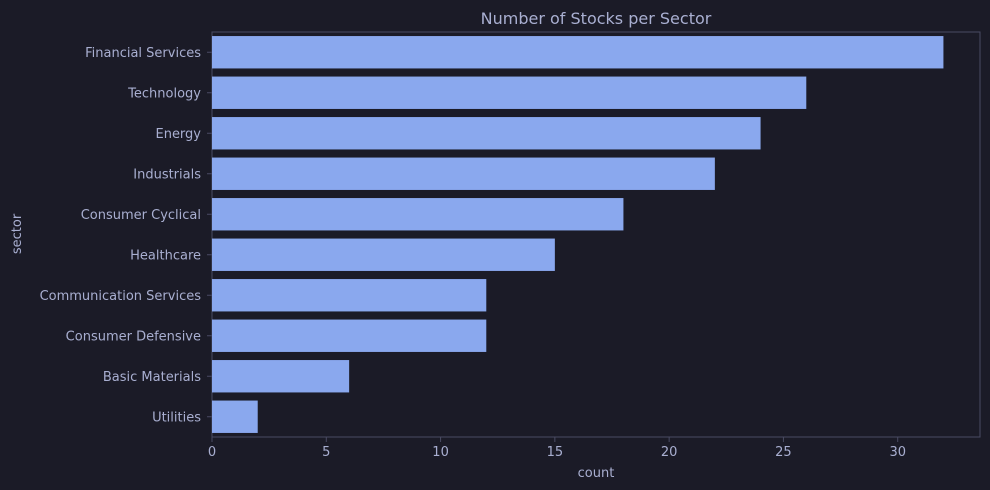 This screenshot has width=990, height=490. What do you see at coordinates (121, 296) in the screenshot?
I see `y-tick-label: Communication Services` at bounding box center [121, 296].